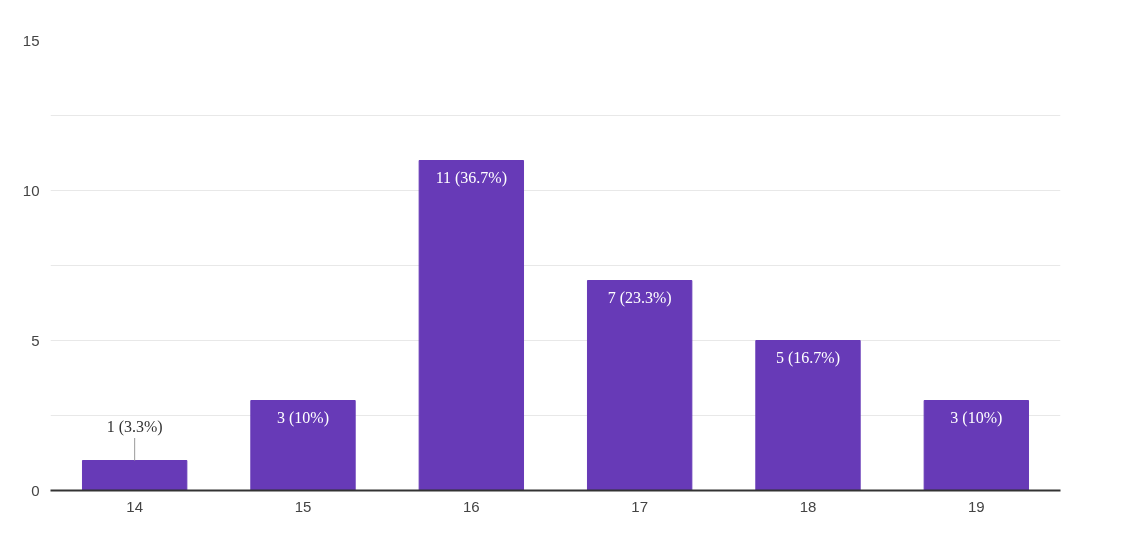 The width and height of the screenshot is (1124, 549). What do you see at coordinates (31, 190) in the screenshot?
I see `y-tick-label: 10` at bounding box center [31, 190].